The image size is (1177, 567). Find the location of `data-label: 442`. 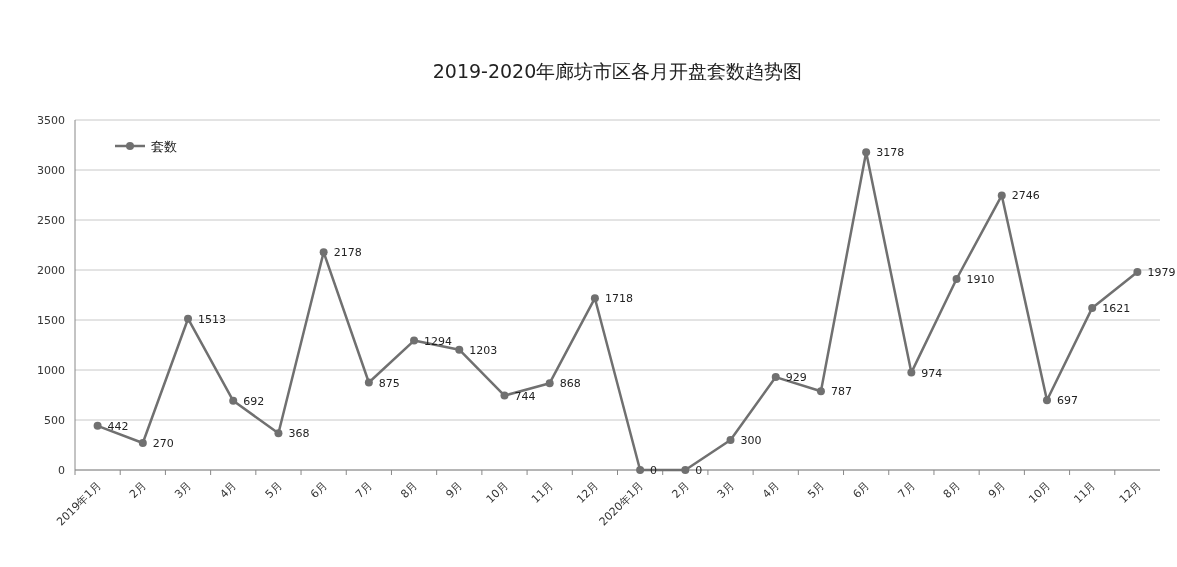

data-label: 442 is located at coordinates (118, 426).